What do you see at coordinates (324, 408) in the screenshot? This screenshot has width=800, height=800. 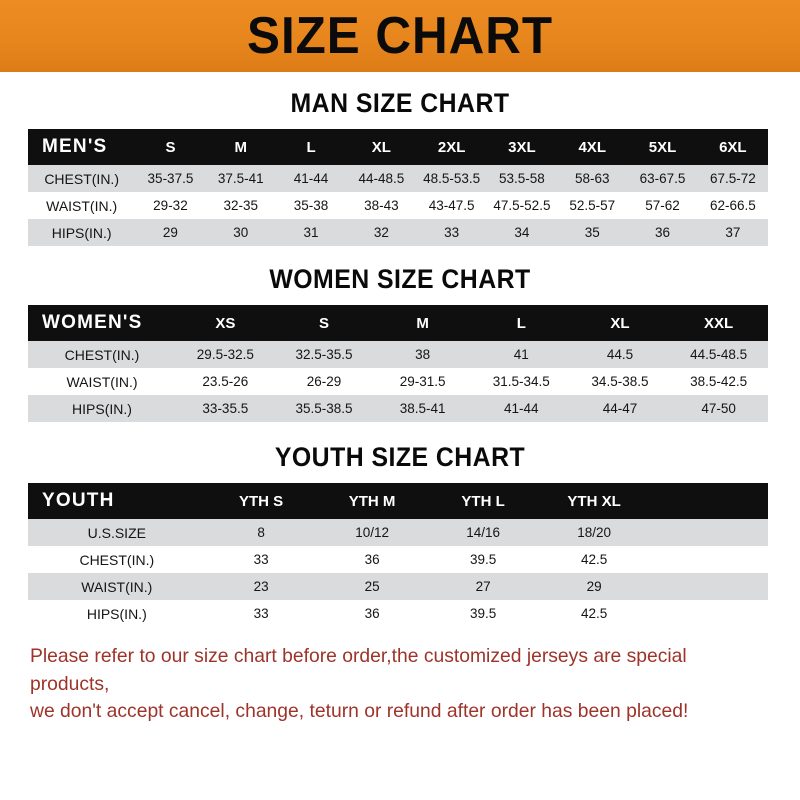 I see `women-cell: 35.5-38.5` at bounding box center [324, 408].